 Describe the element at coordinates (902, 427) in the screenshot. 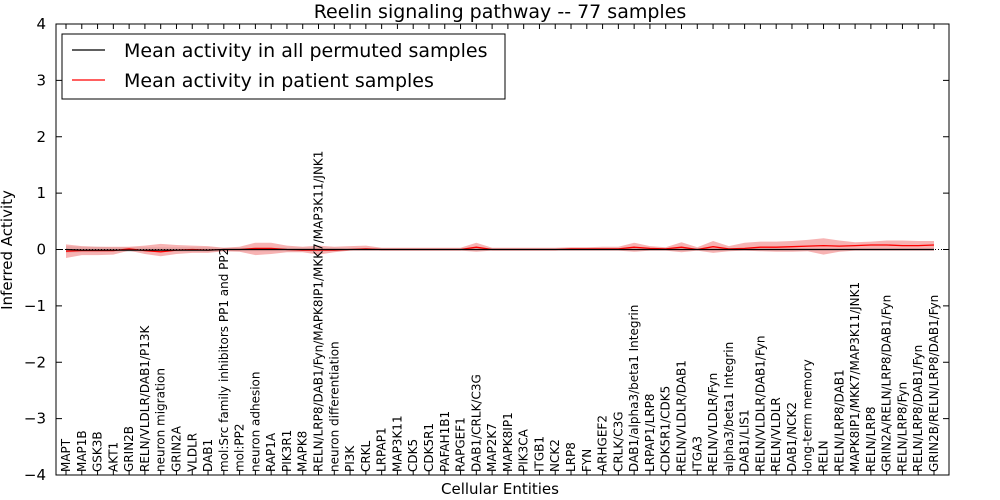

I see `x-category-label: RELN/LRP8/Fyn` at that location.